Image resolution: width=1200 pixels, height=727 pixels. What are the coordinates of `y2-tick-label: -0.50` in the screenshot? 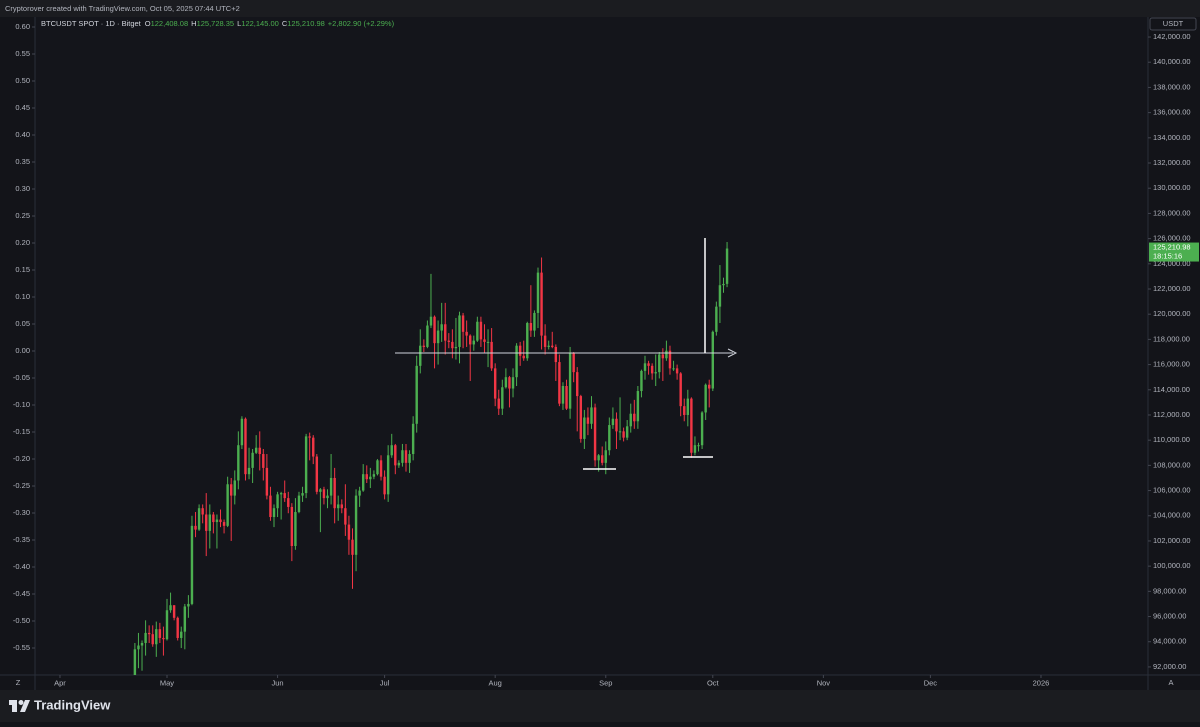 It's located at (21, 620).